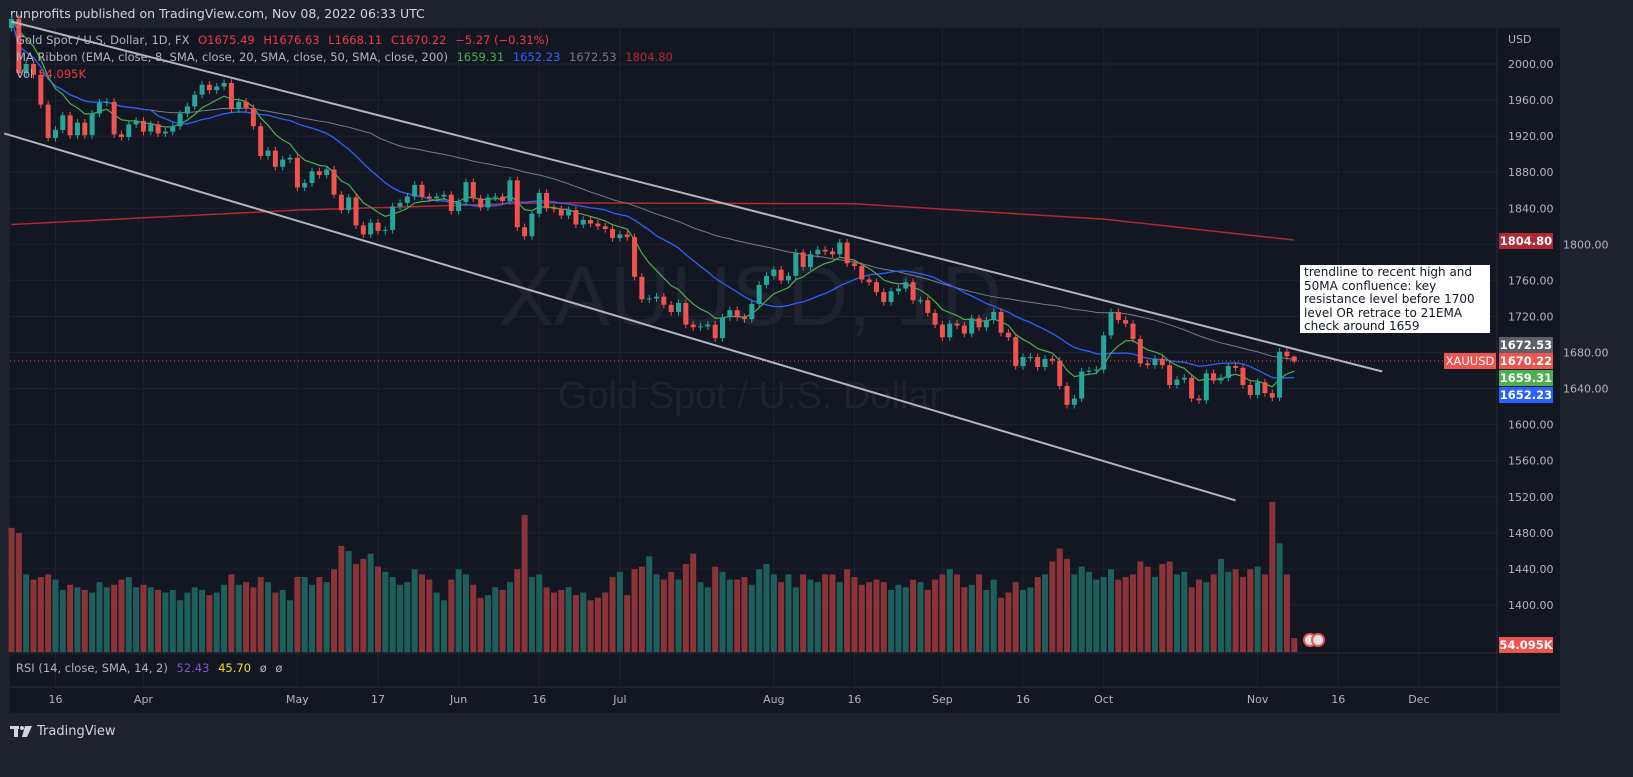  What do you see at coordinates (76, 731) in the screenshot?
I see `footer-brand: TradingView` at bounding box center [76, 731].